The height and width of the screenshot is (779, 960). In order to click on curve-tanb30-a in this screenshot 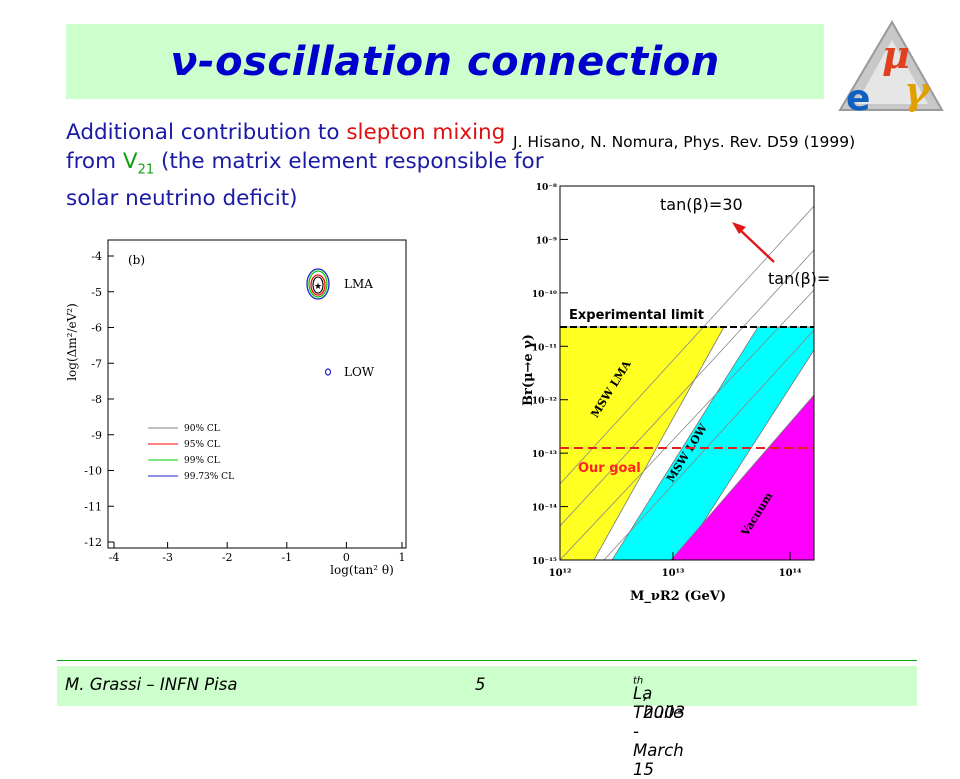, I will do `click(687, 345)`.